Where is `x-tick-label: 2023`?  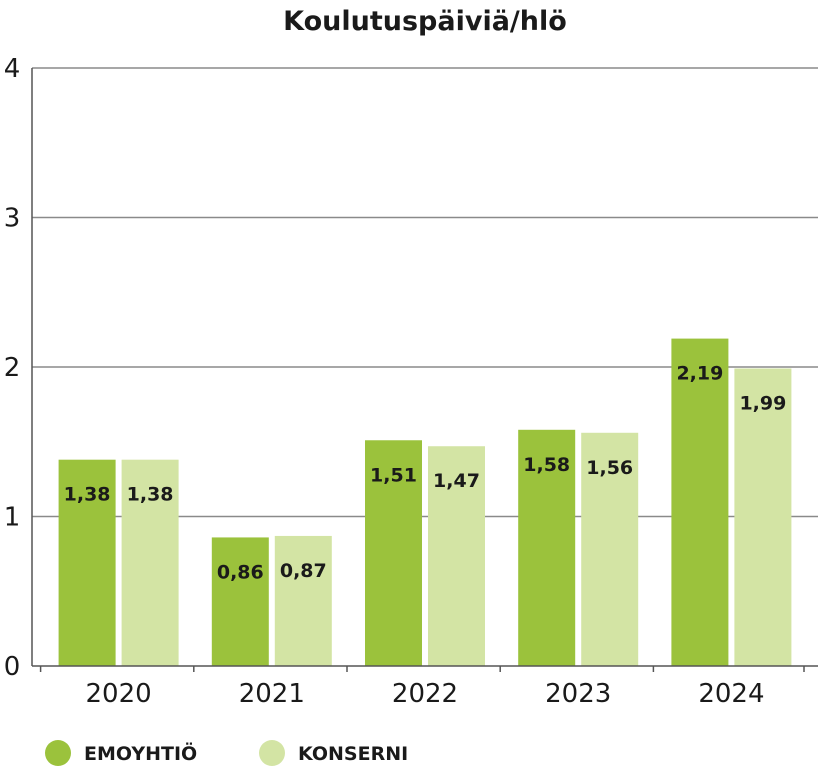
x-tick-label: 2023 is located at coordinates (578, 694).